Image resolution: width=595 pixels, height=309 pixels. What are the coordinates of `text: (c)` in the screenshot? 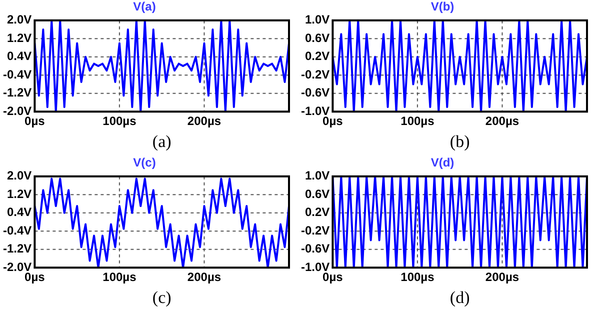 It's located at (162, 297).